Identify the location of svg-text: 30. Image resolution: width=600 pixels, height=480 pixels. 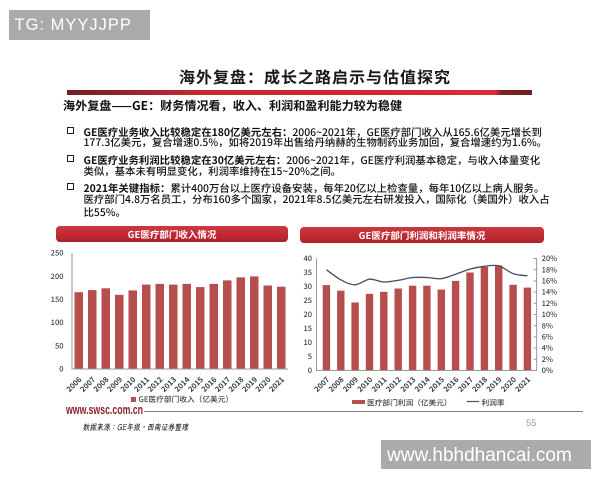
(307, 286).